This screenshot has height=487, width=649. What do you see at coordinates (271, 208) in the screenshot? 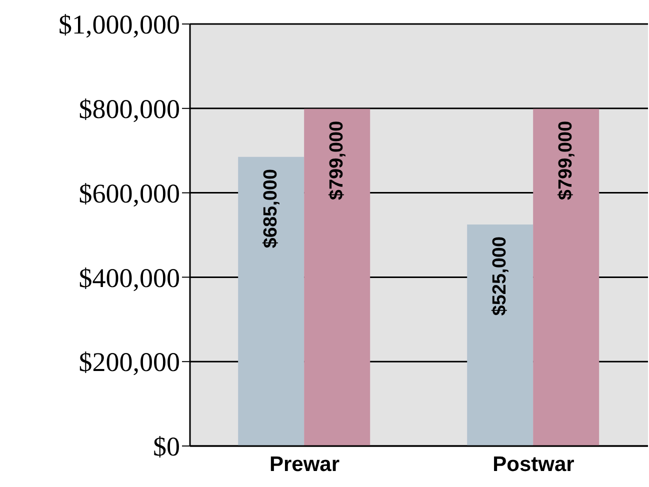
I see `data-label: $685,000` at bounding box center [271, 208].